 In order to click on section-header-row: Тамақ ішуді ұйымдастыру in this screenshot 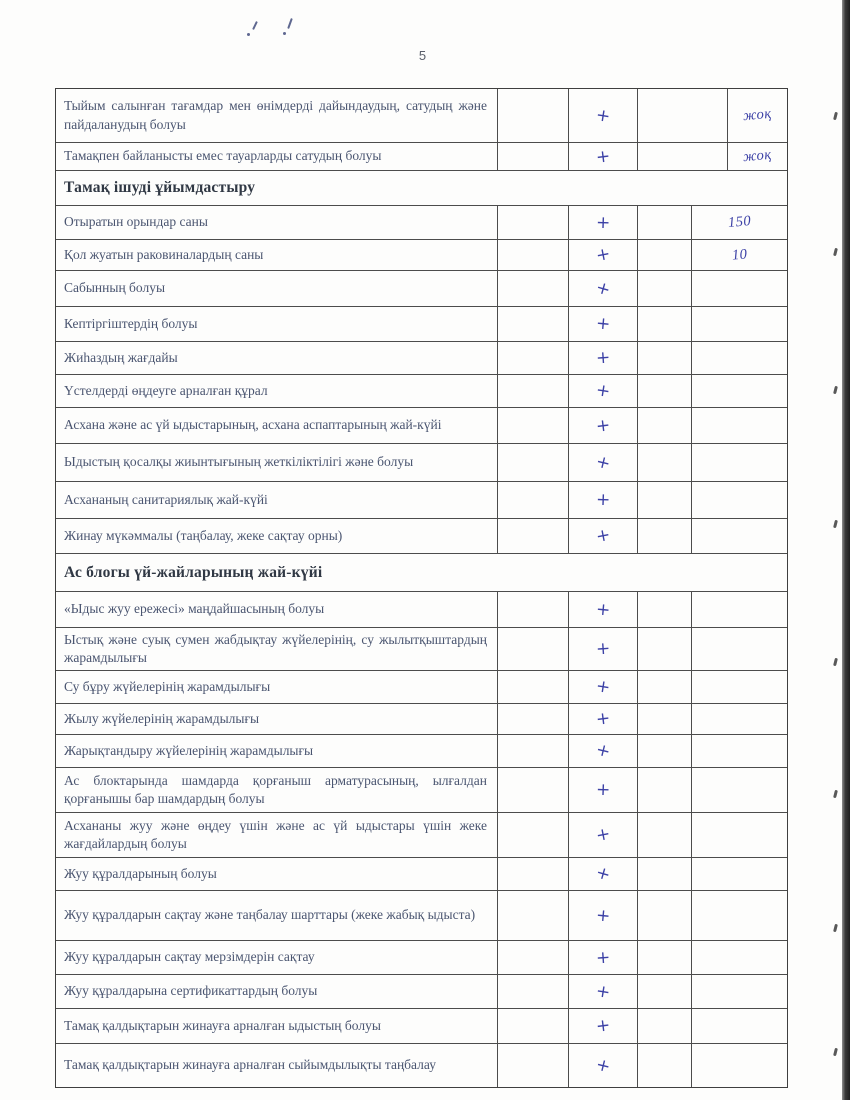, I will do `click(421, 187)`.